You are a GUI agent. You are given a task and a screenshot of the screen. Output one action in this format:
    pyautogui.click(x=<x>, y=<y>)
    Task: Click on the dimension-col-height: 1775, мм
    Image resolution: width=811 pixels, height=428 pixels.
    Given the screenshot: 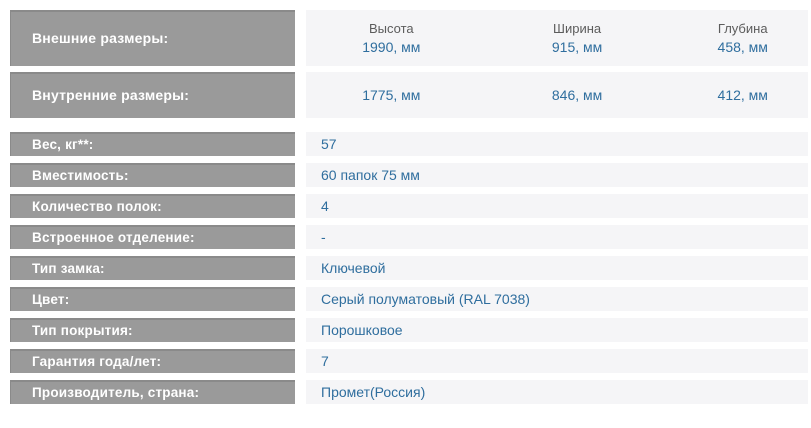 What is the action you would take?
    pyautogui.click(x=391, y=95)
    